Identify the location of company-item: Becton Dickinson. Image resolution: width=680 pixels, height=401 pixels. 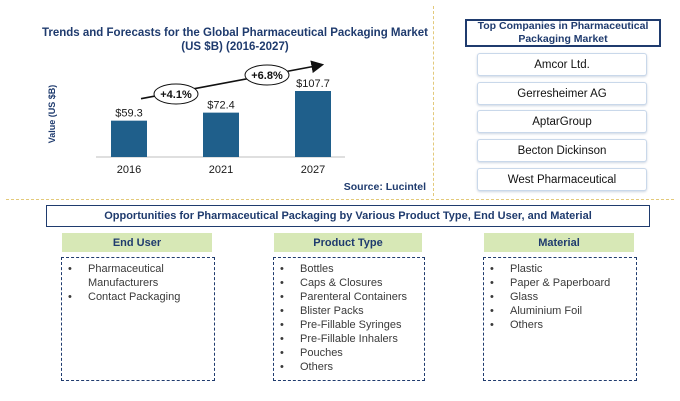
(562, 150).